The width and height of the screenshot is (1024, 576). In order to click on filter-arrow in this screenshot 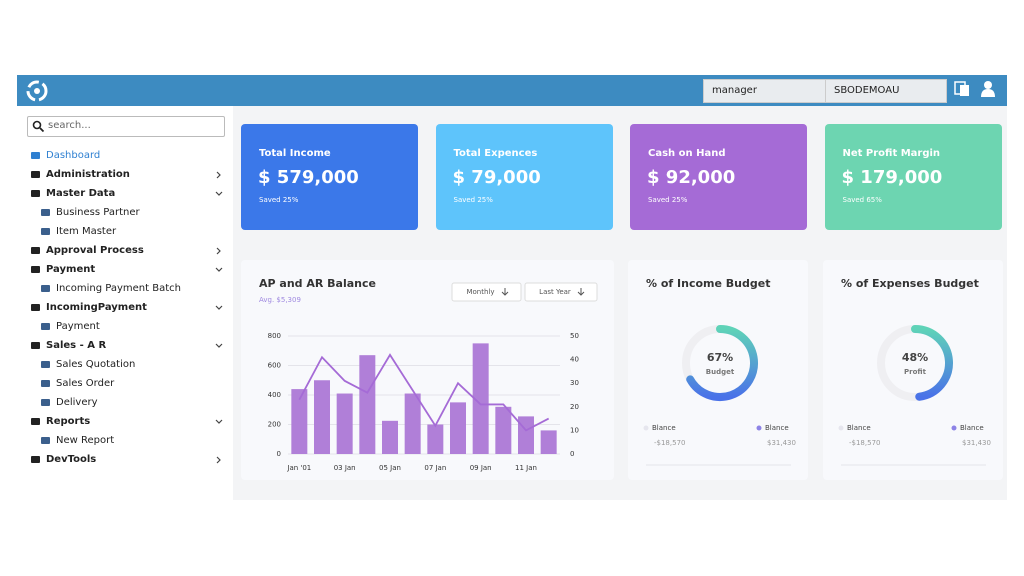, I will do `click(505, 292)`.